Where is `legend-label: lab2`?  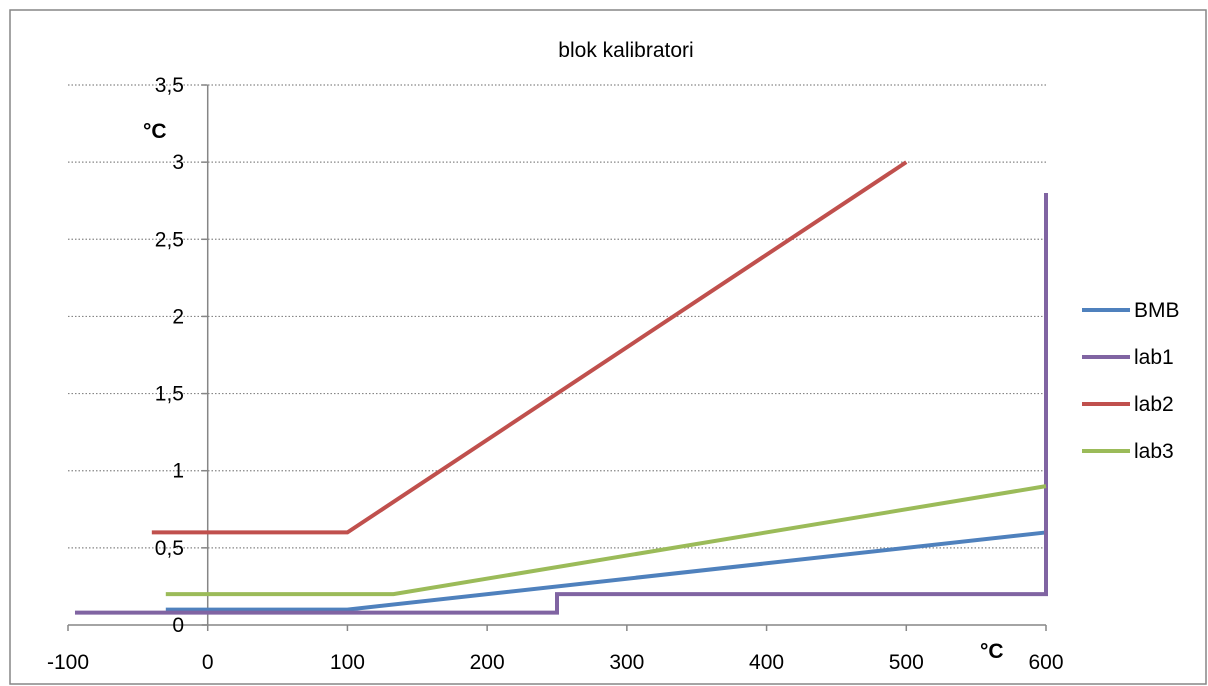 legend-label: lab2 is located at coordinates (1154, 404).